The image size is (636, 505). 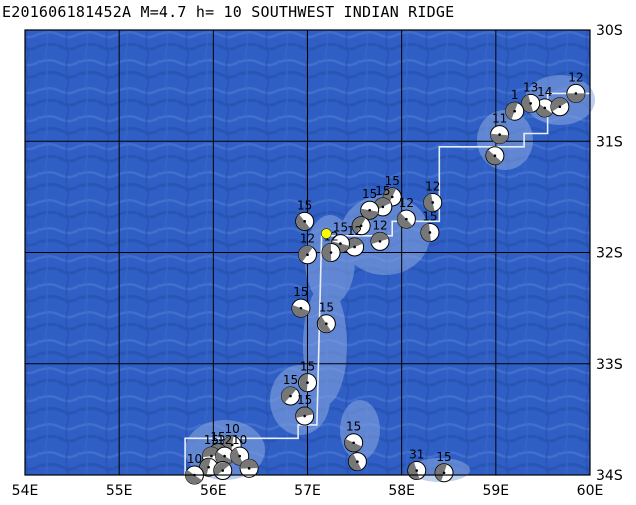 What do you see at coordinates (416, 455) in the screenshot?
I see `depth-label: 31` at bounding box center [416, 455].